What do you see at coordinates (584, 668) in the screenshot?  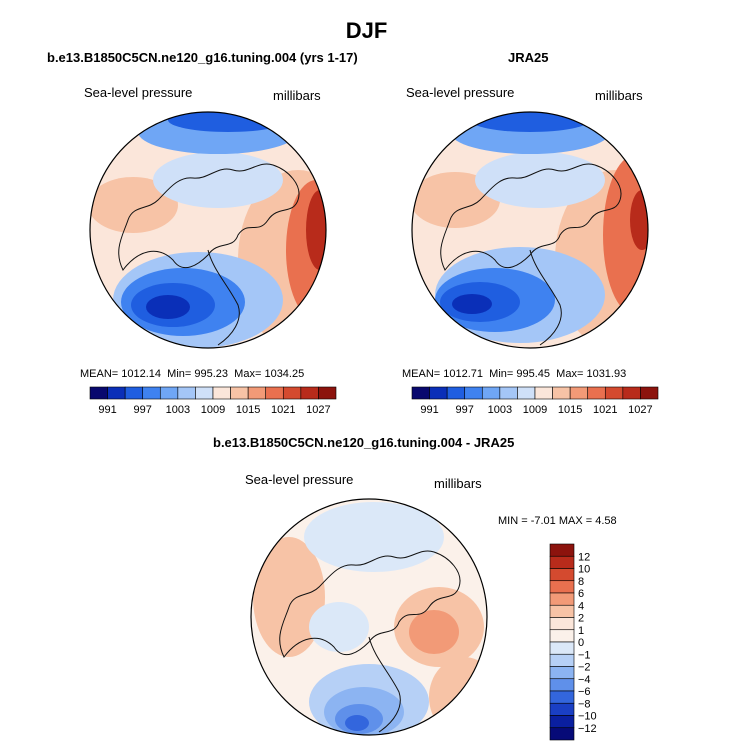 I see `colorbar-tick-label: −2` at bounding box center [584, 668].